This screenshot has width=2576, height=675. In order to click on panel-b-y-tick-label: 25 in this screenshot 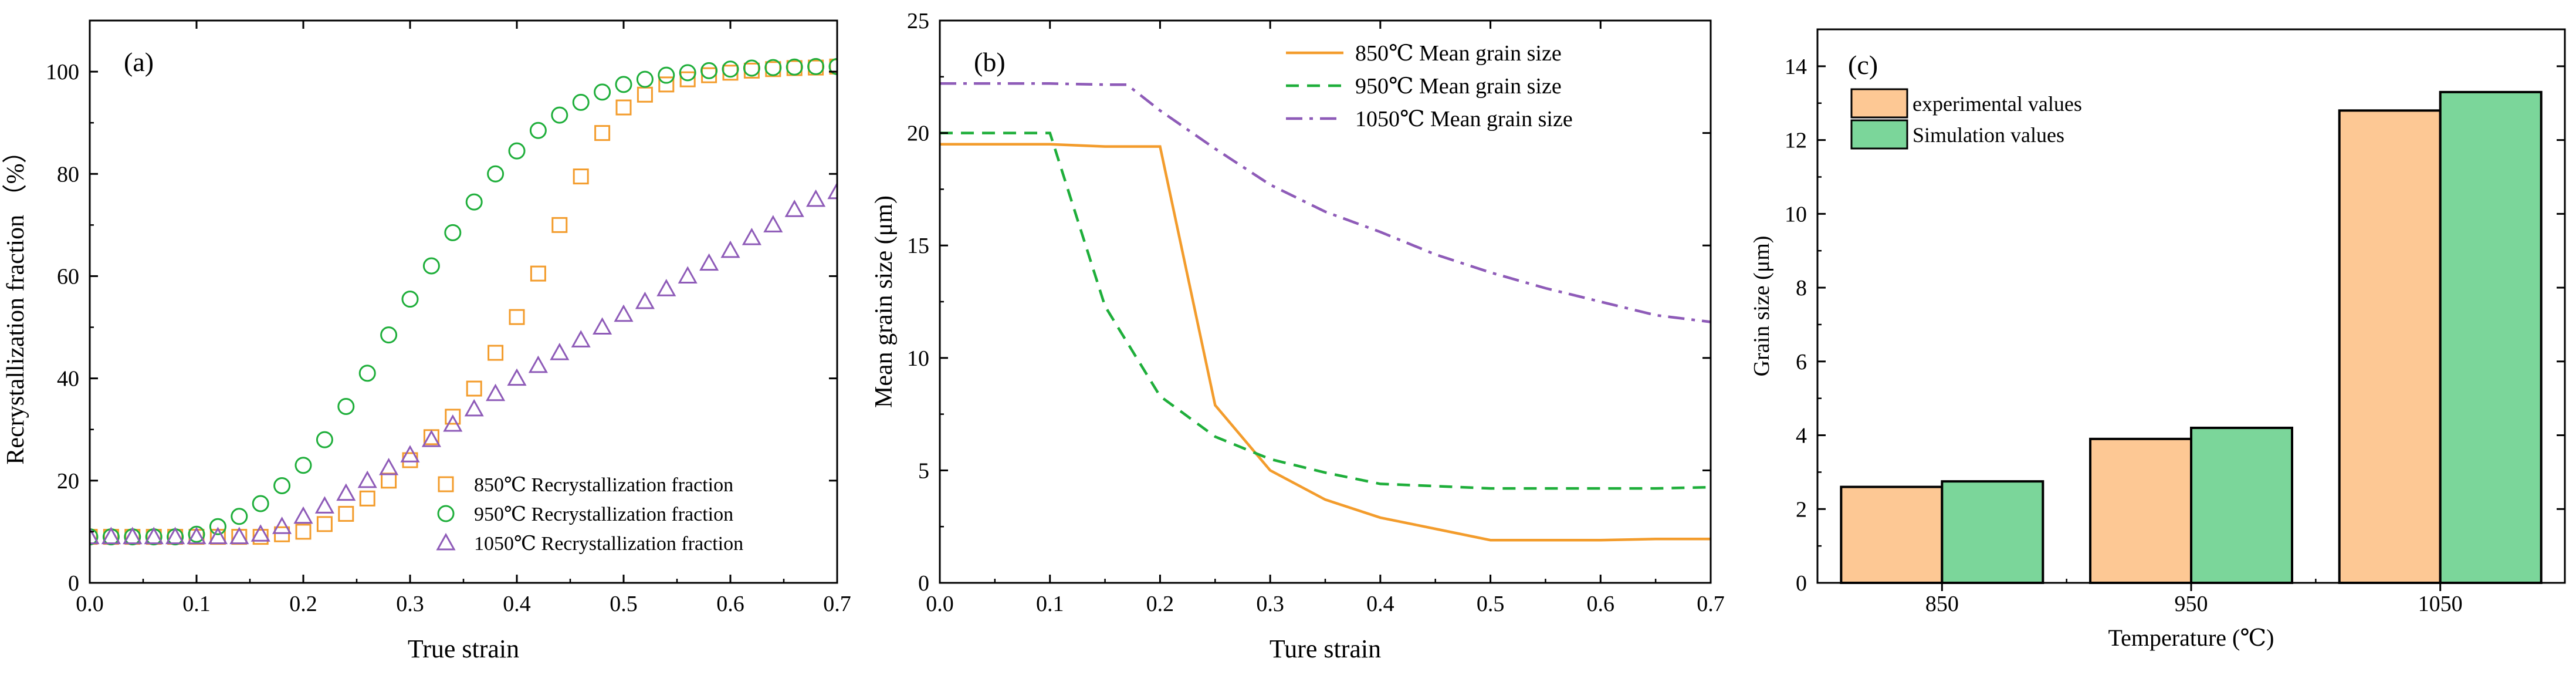, I will do `click(918, 21)`.